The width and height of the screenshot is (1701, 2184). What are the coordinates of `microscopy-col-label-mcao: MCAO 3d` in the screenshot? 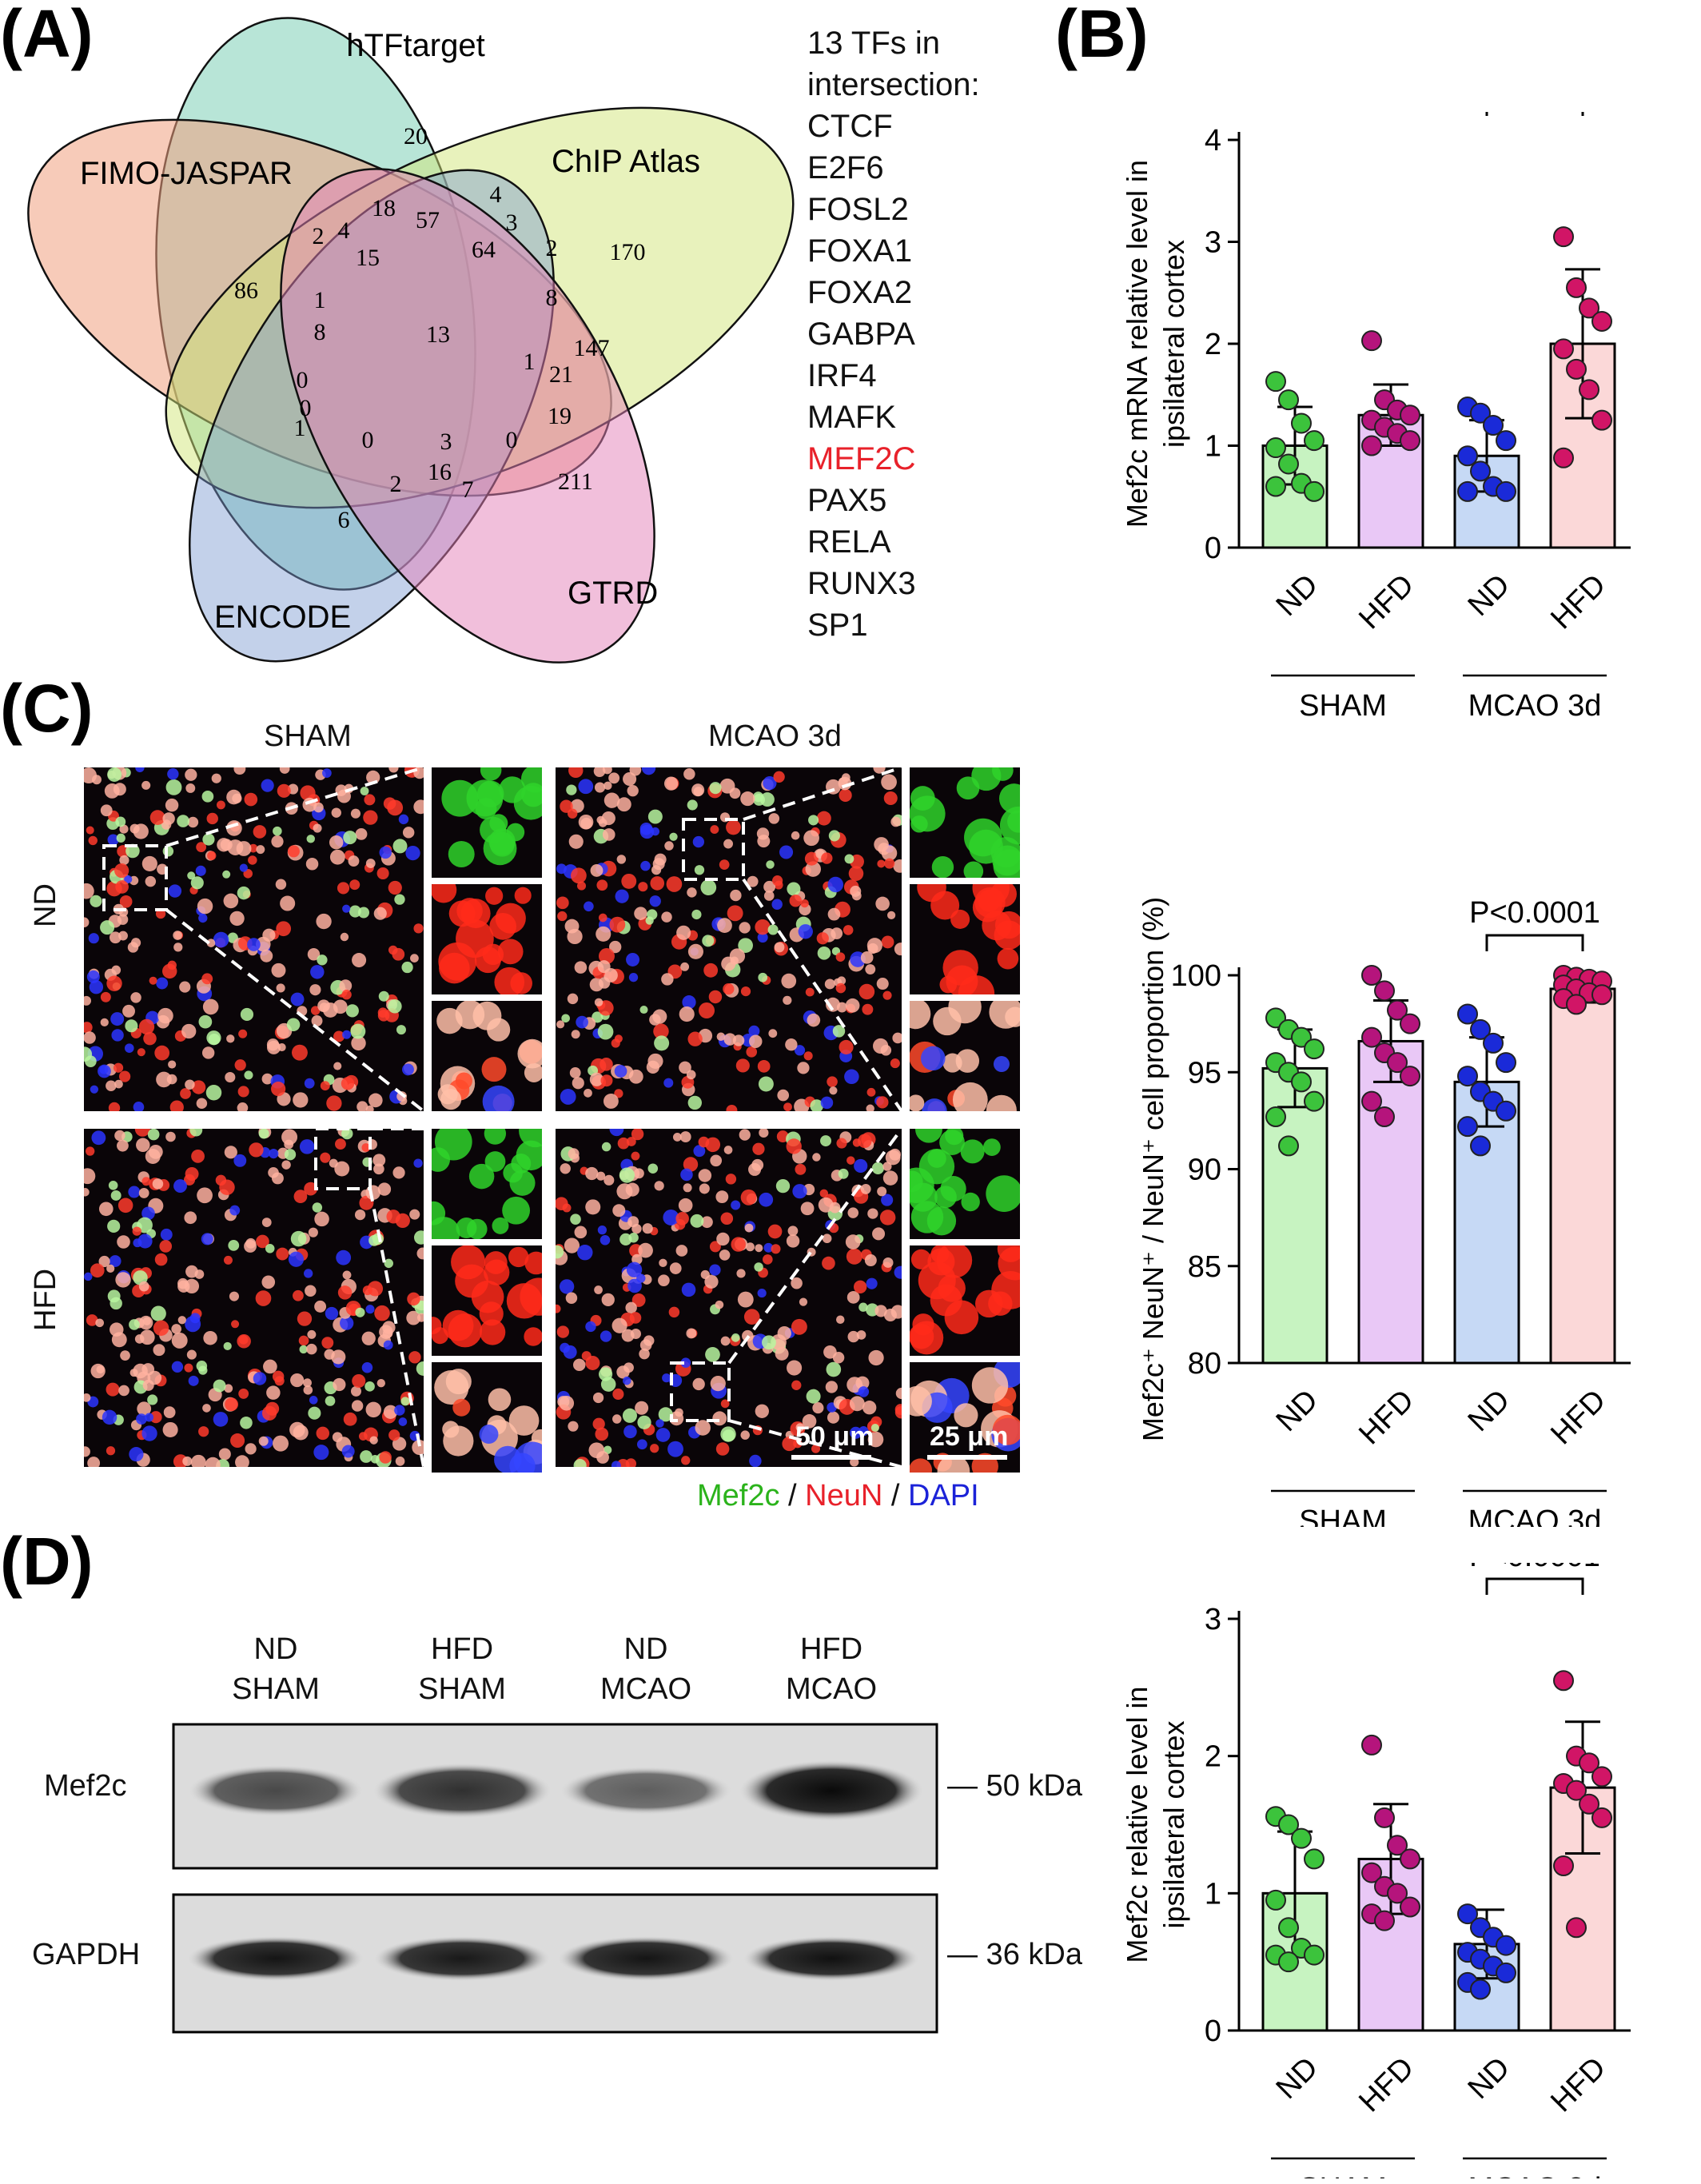 It's located at (775, 736).